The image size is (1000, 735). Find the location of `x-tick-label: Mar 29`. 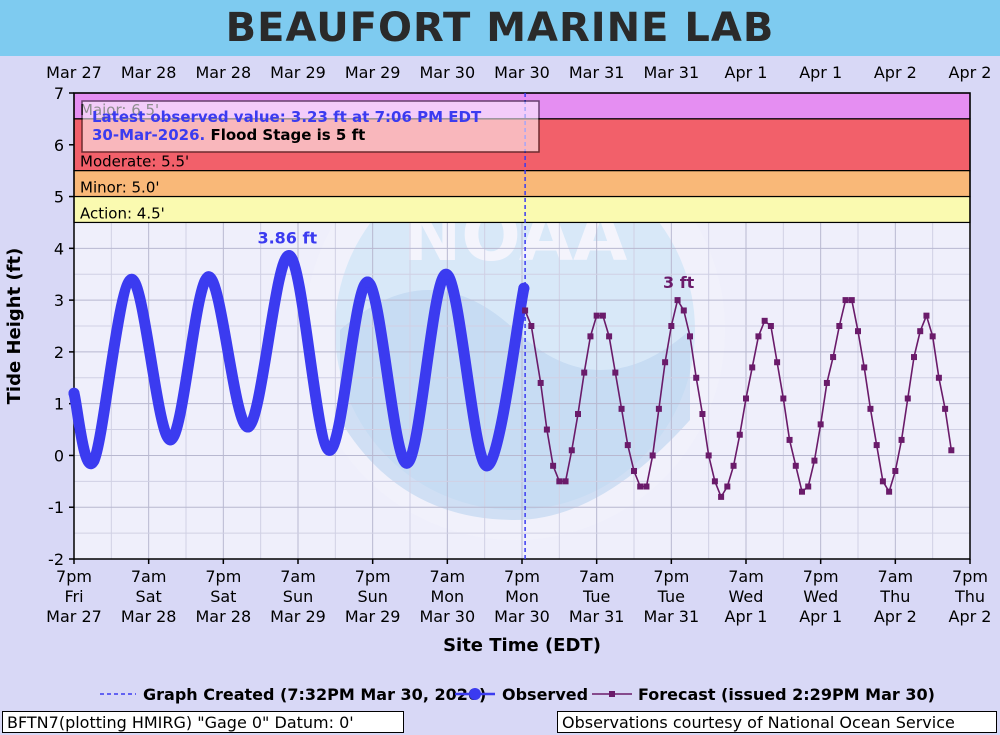

x-tick-label: Mar 29 is located at coordinates (373, 616).